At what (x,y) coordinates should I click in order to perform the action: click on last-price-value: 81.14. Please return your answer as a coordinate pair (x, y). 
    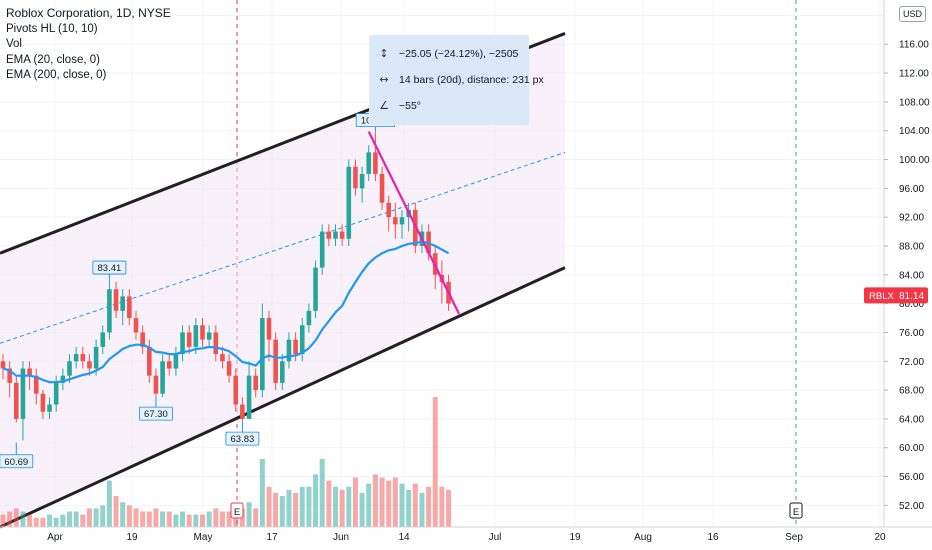
    Looking at the image, I should click on (911, 296).